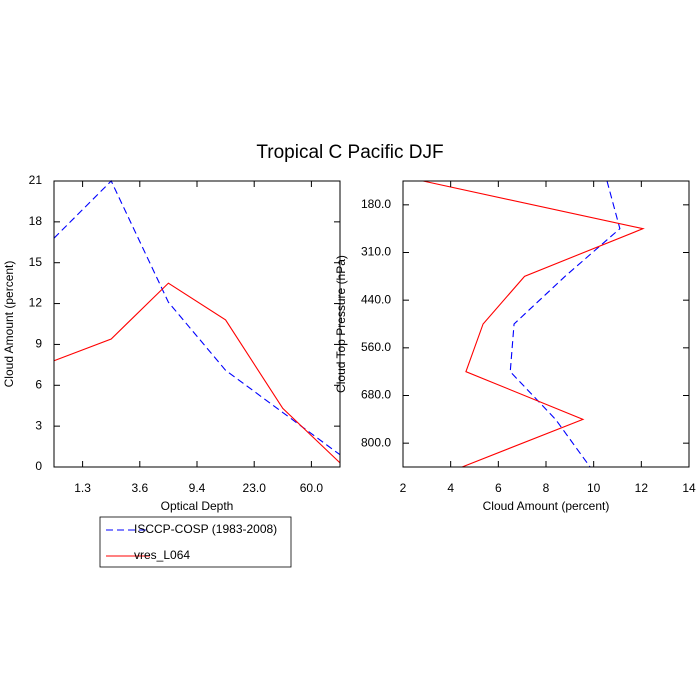 The height and width of the screenshot is (700, 700). What do you see at coordinates (197, 488) in the screenshot?
I see `x-tick-label: 9.4` at bounding box center [197, 488].